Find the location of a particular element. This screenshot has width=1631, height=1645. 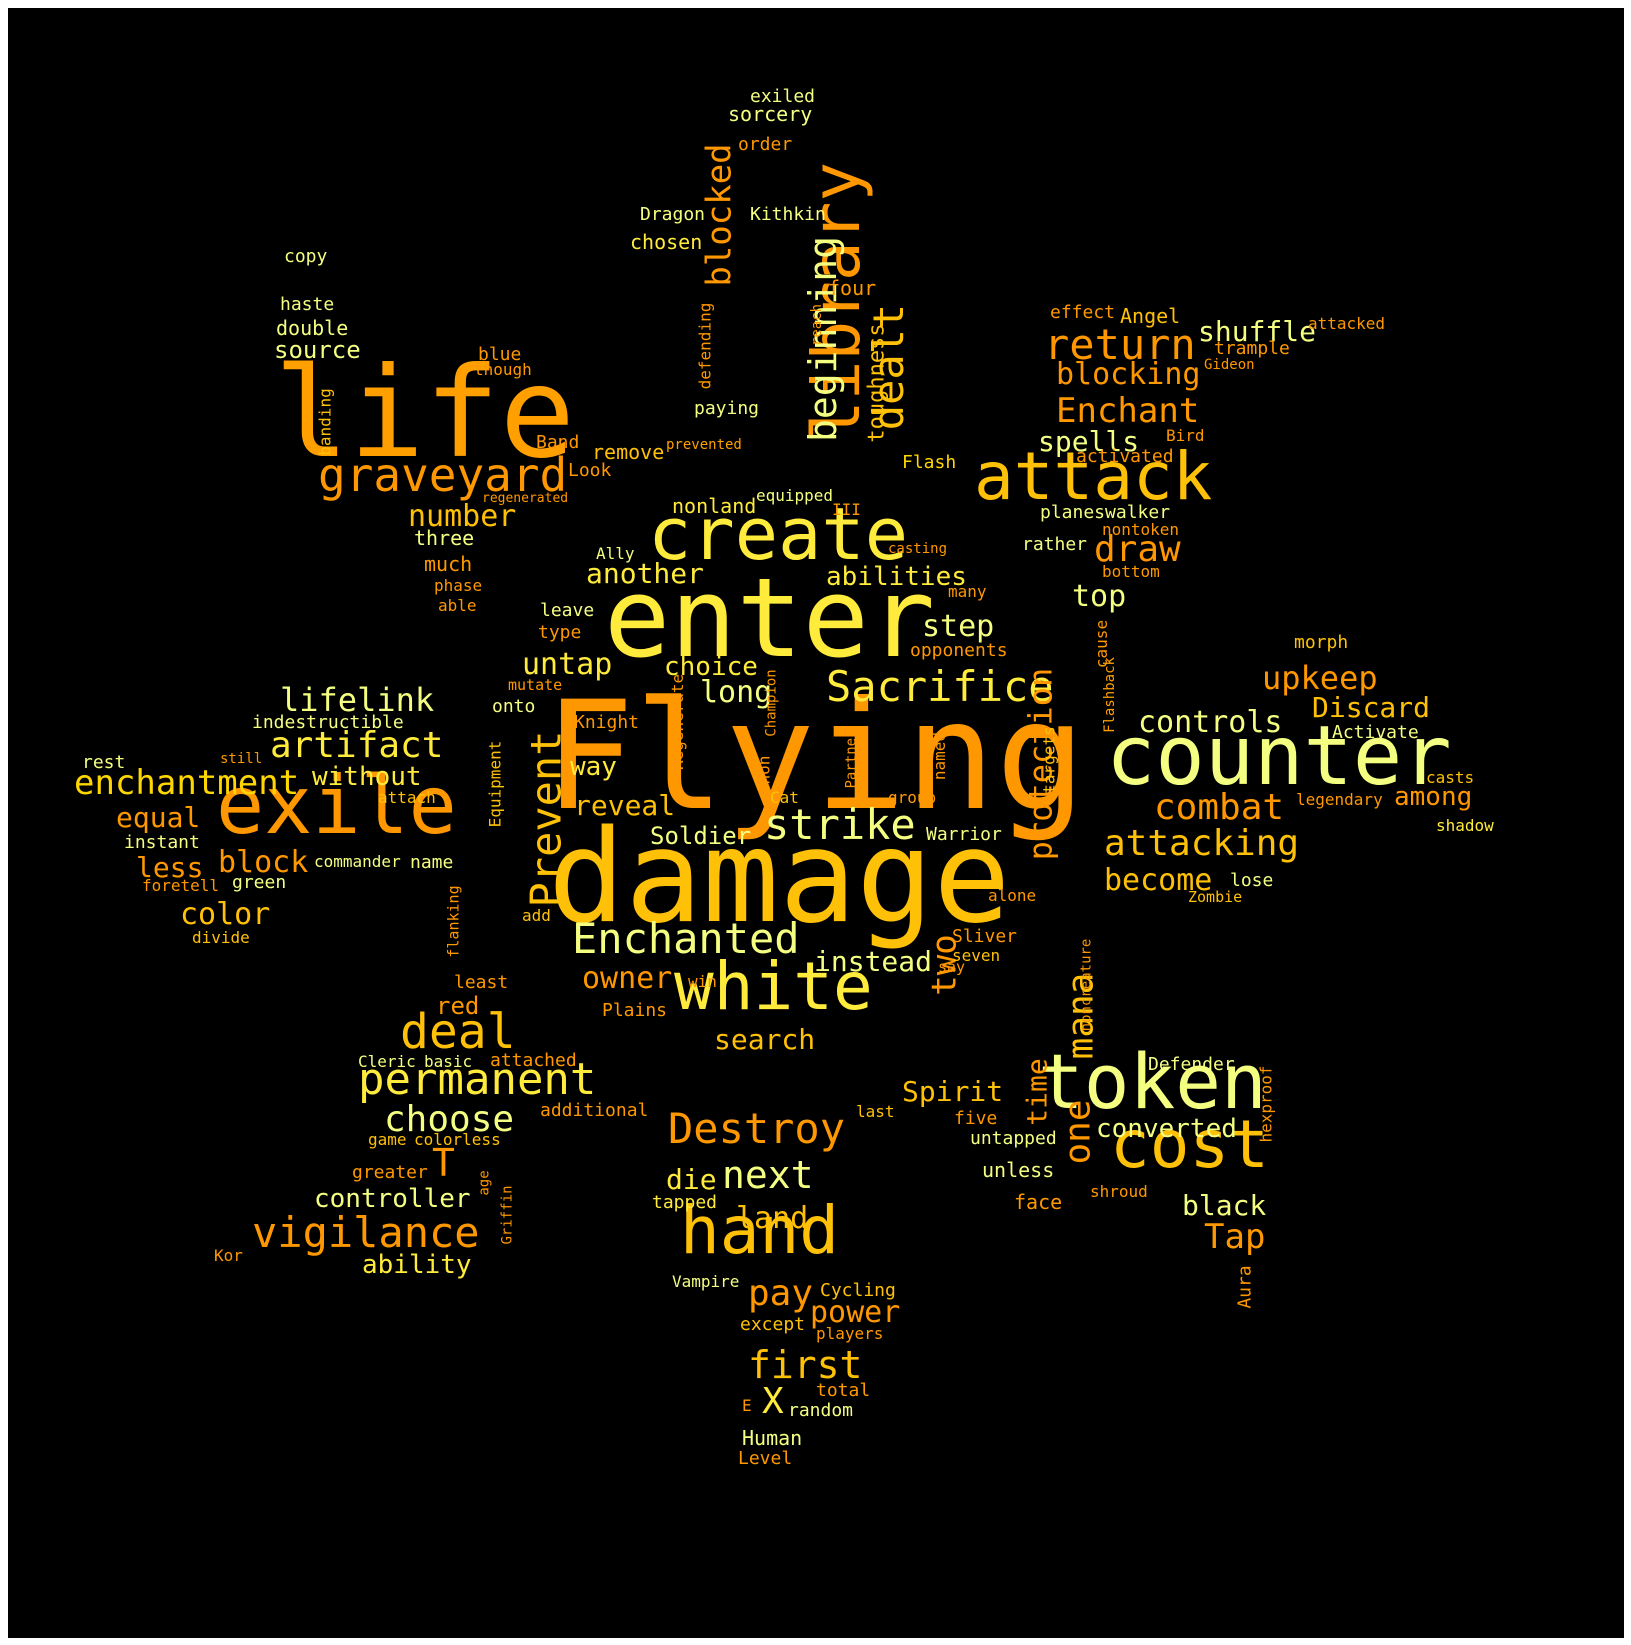

word: choose is located at coordinates (449, 1119).